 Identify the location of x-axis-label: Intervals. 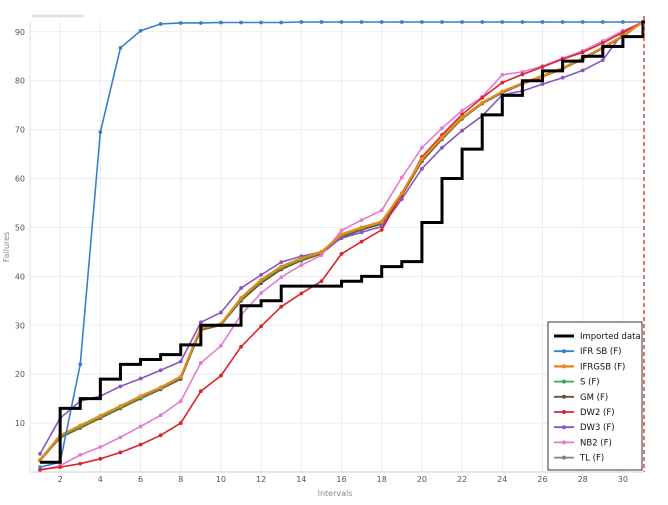
(335, 493).